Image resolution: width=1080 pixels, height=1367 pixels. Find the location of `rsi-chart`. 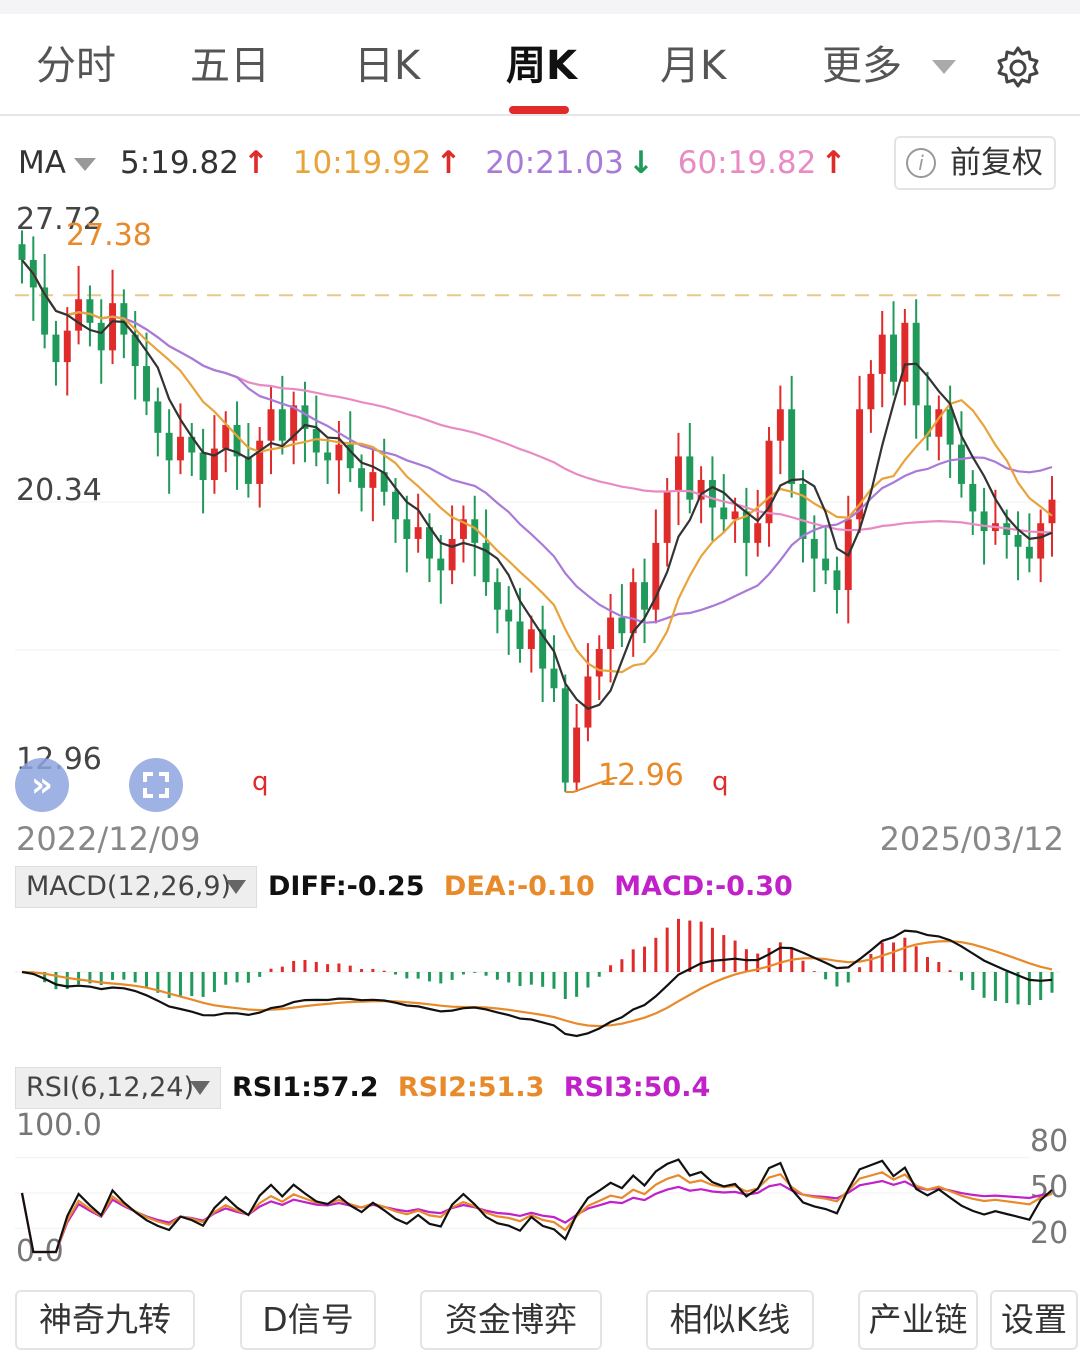

rsi-chart is located at coordinates (540, 1195).